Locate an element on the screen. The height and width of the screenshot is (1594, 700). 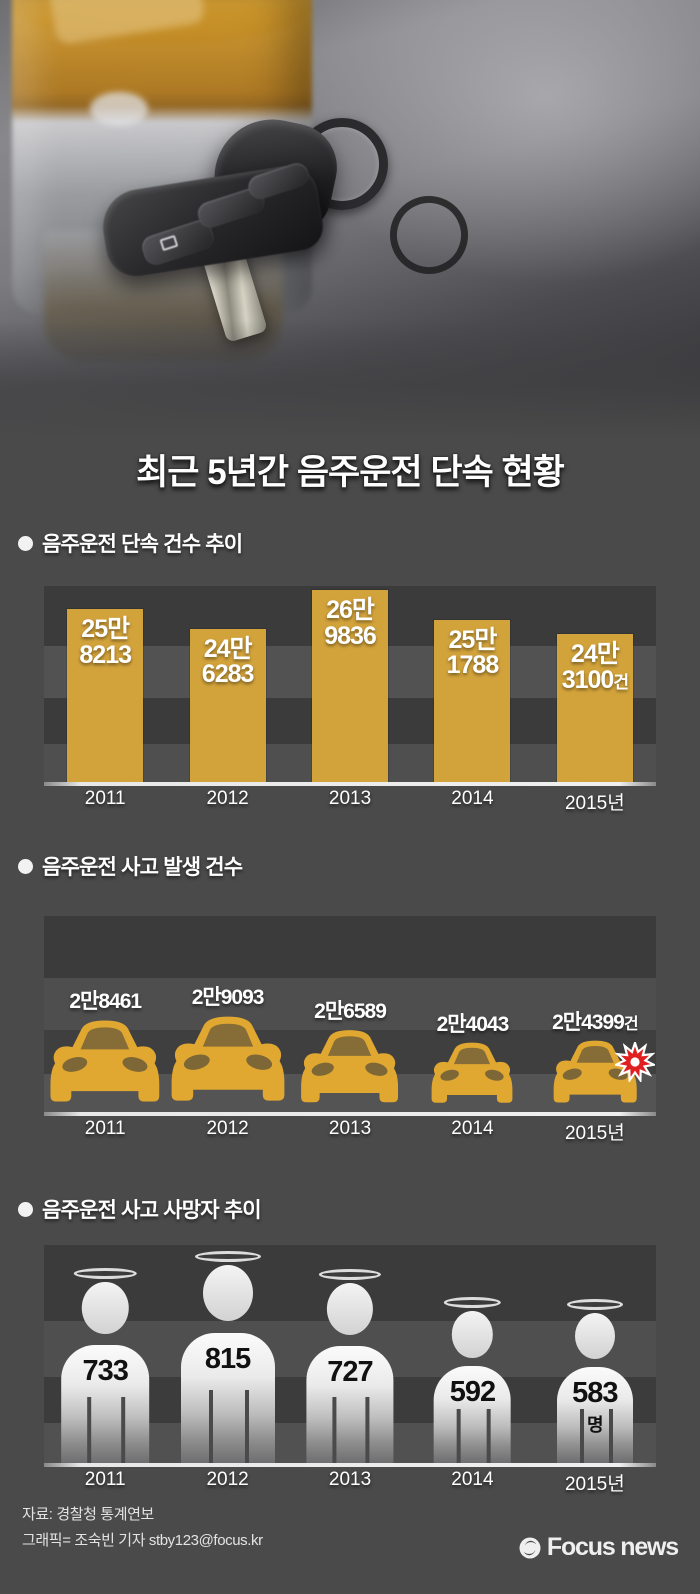
axis-years-1: 2011 2012 2013 2014 2015년 is located at coordinates (350, 801).